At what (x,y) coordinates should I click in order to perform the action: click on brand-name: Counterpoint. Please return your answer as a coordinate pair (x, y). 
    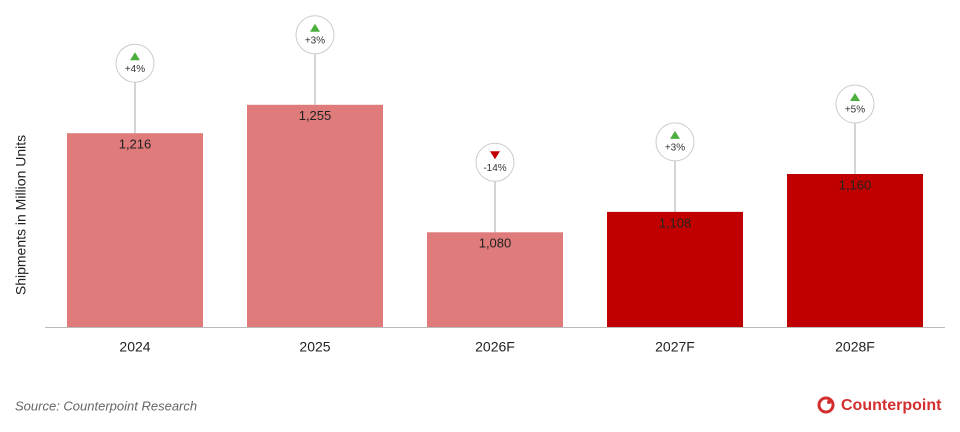
    Looking at the image, I should click on (891, 405).